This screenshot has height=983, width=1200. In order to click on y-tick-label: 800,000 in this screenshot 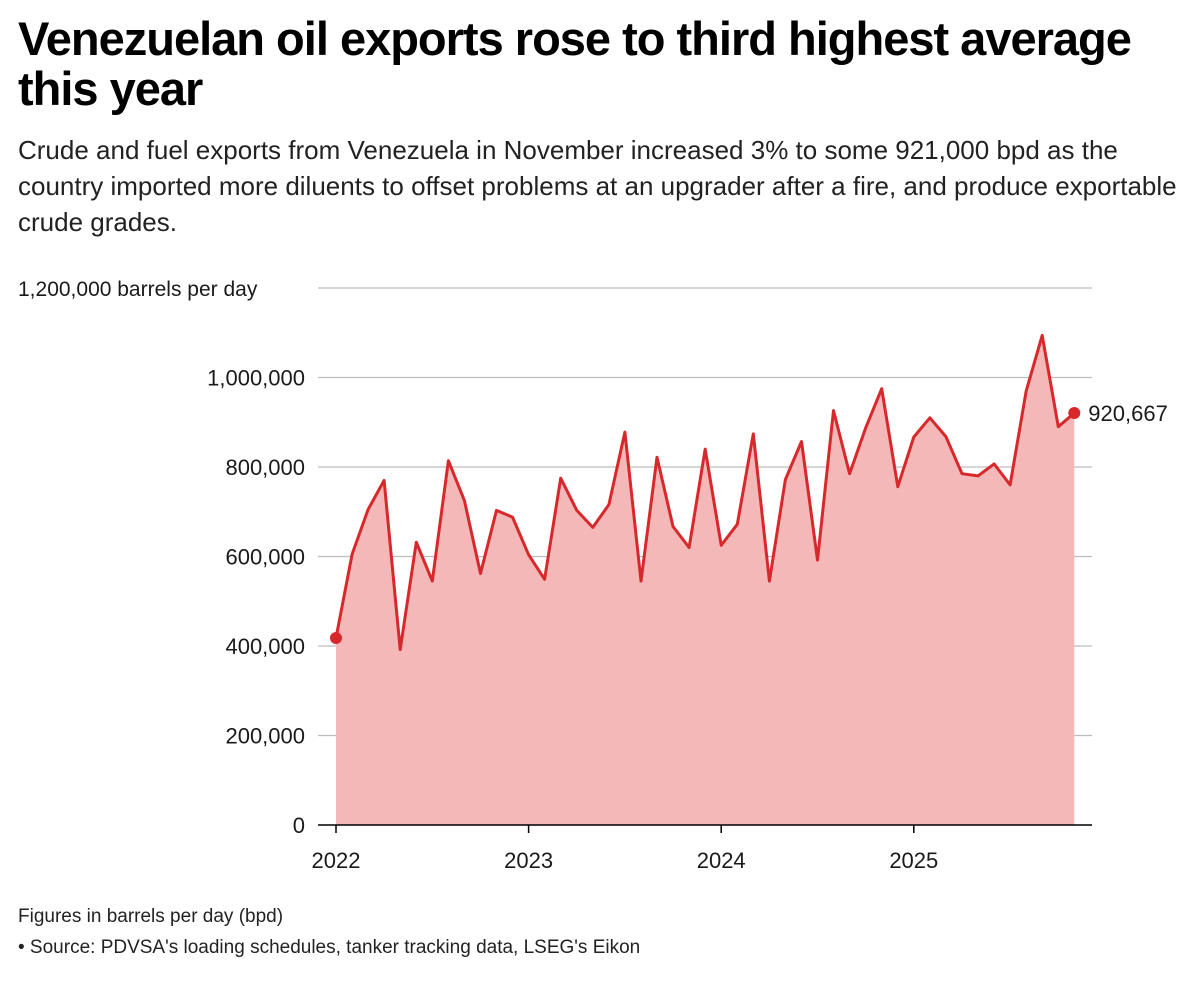, I will do `click(265, 467)`.